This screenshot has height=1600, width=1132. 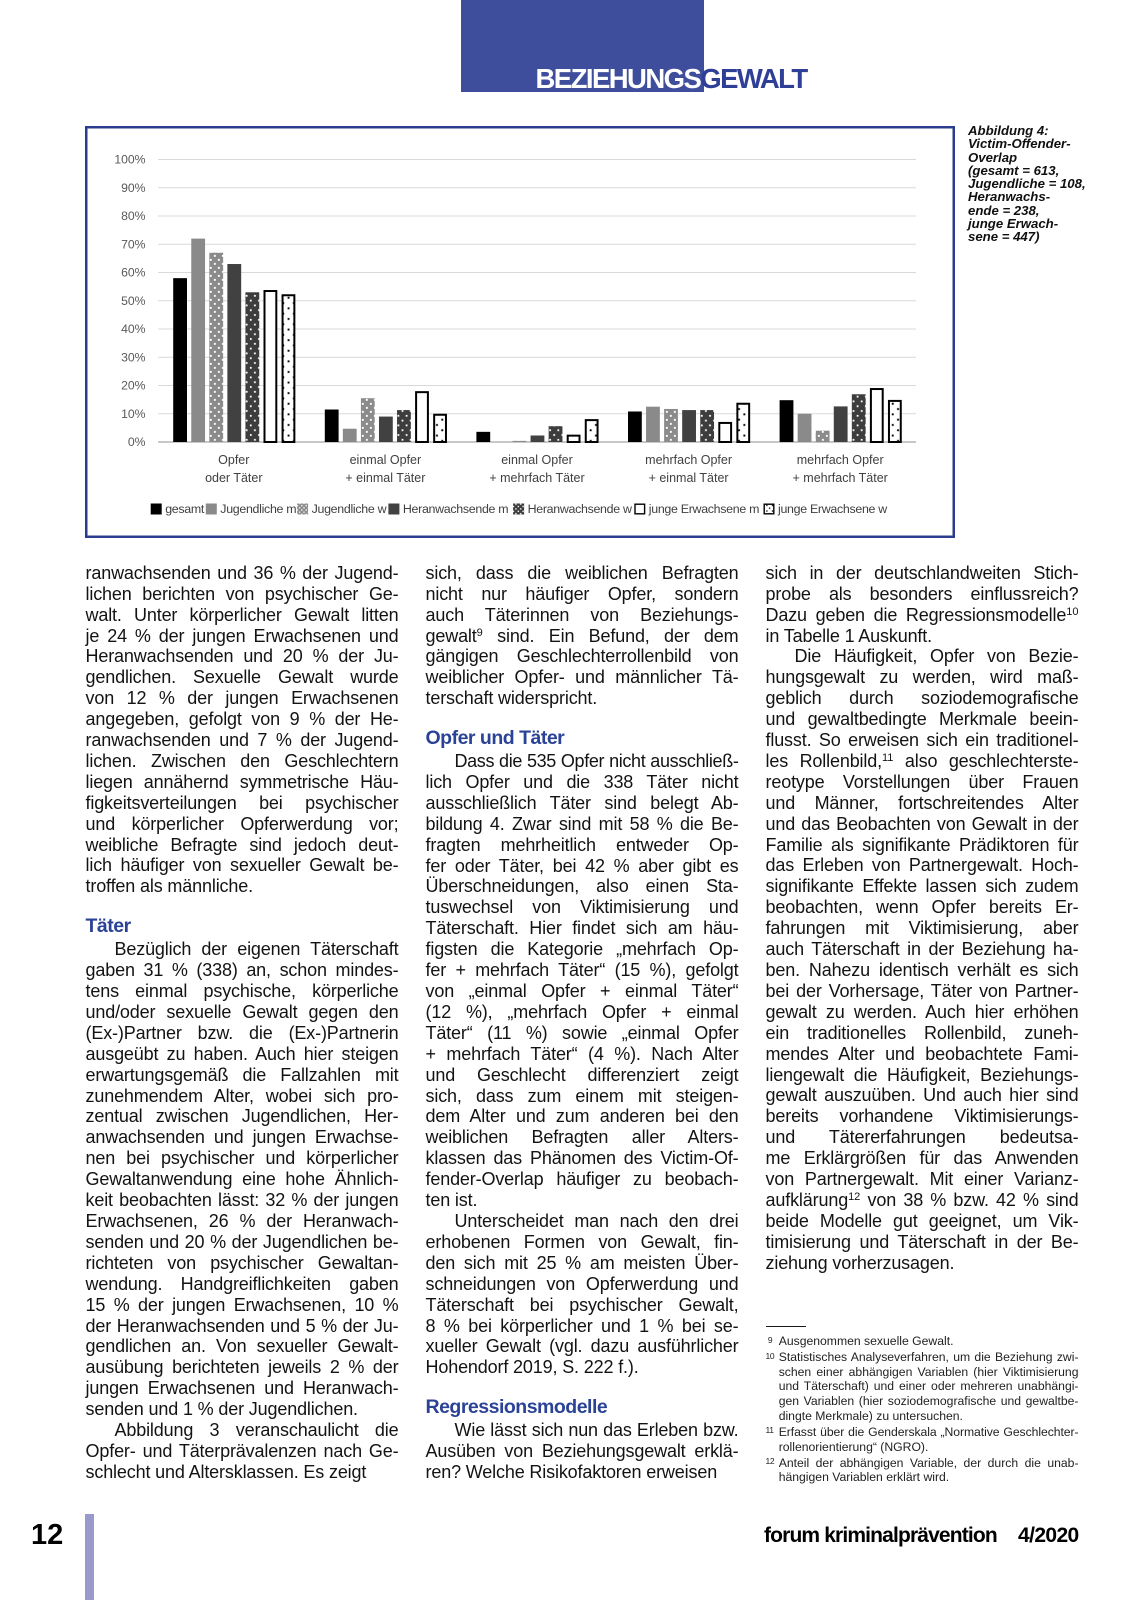 I want to click on svg-text: 50%, so click(x=133, y=301).